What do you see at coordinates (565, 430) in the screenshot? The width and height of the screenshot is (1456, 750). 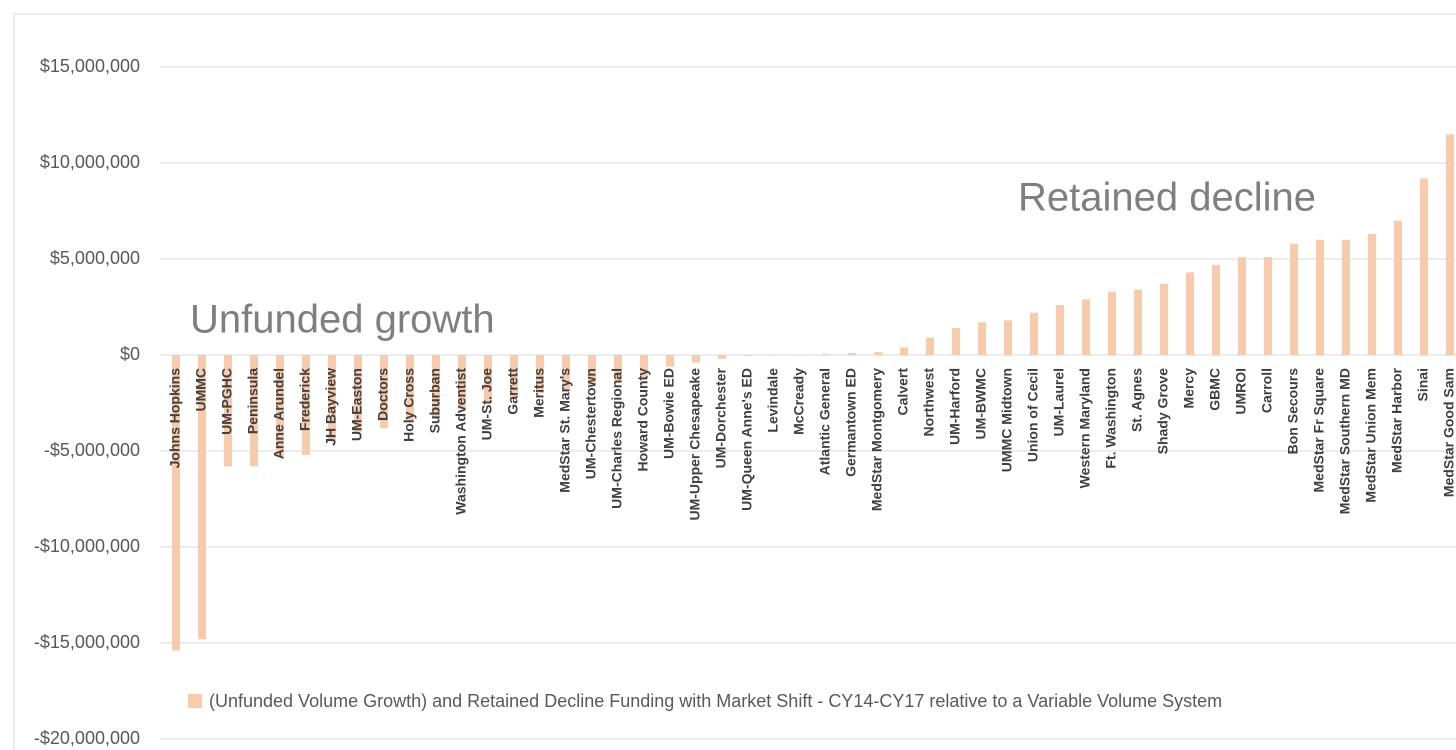 I see `x-tick-label: MedStar St. Mary's` at bounding box center [565, 430].